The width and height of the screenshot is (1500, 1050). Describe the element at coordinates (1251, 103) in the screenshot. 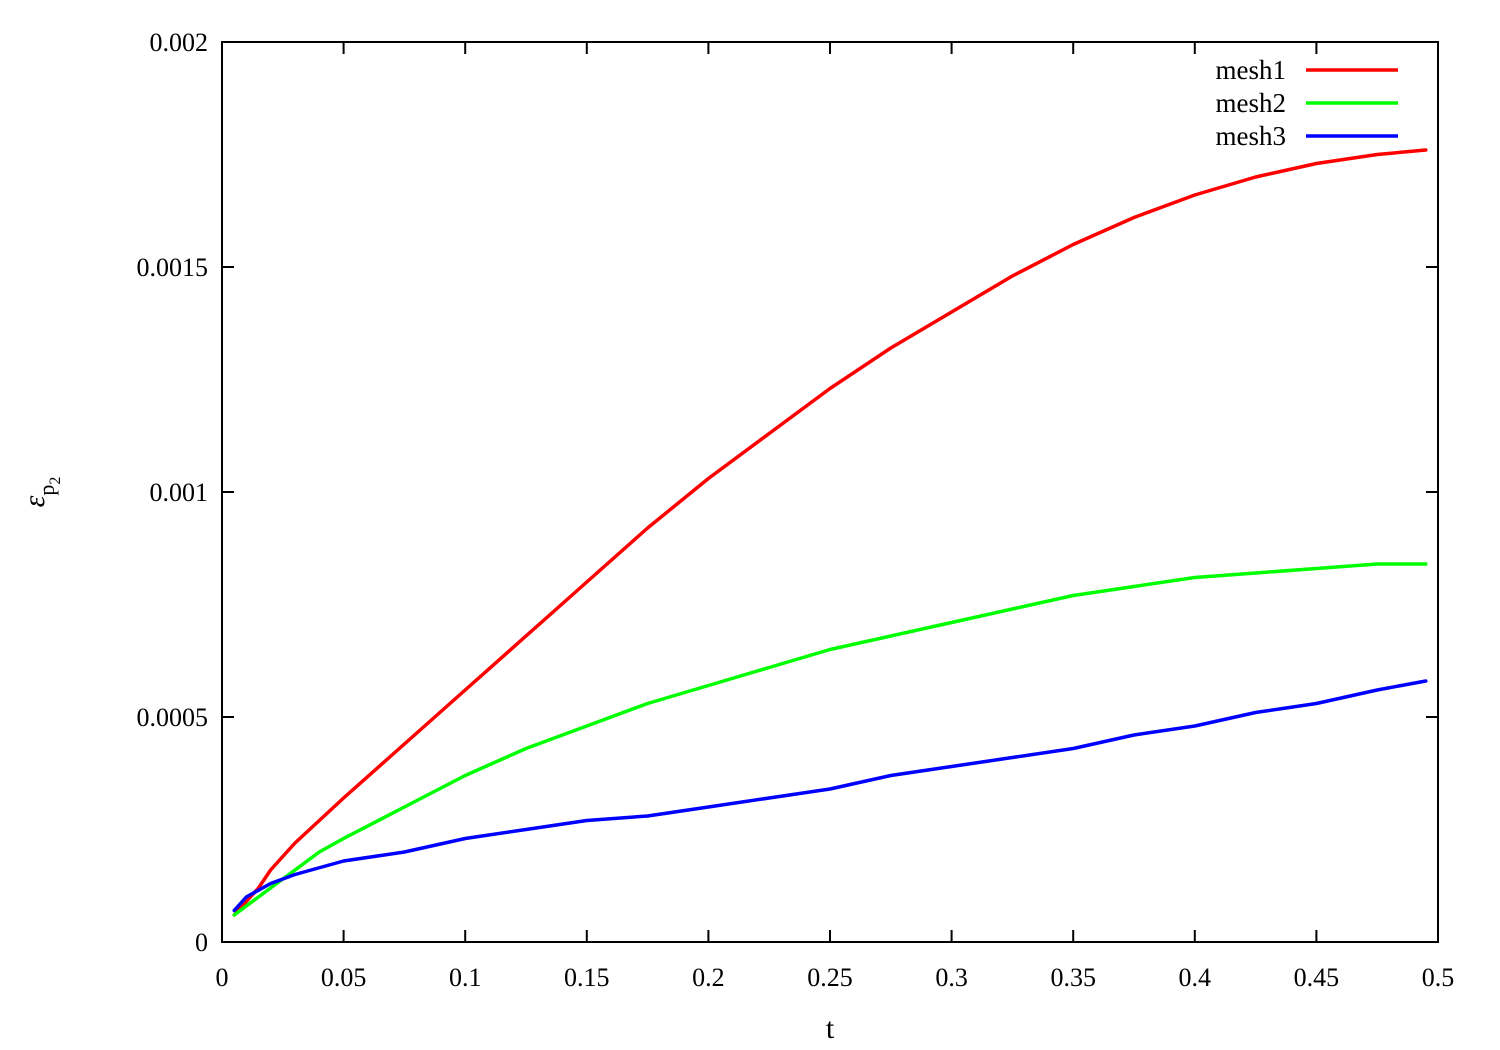

I see `legend-label-mesh2: mesh2` at that location.